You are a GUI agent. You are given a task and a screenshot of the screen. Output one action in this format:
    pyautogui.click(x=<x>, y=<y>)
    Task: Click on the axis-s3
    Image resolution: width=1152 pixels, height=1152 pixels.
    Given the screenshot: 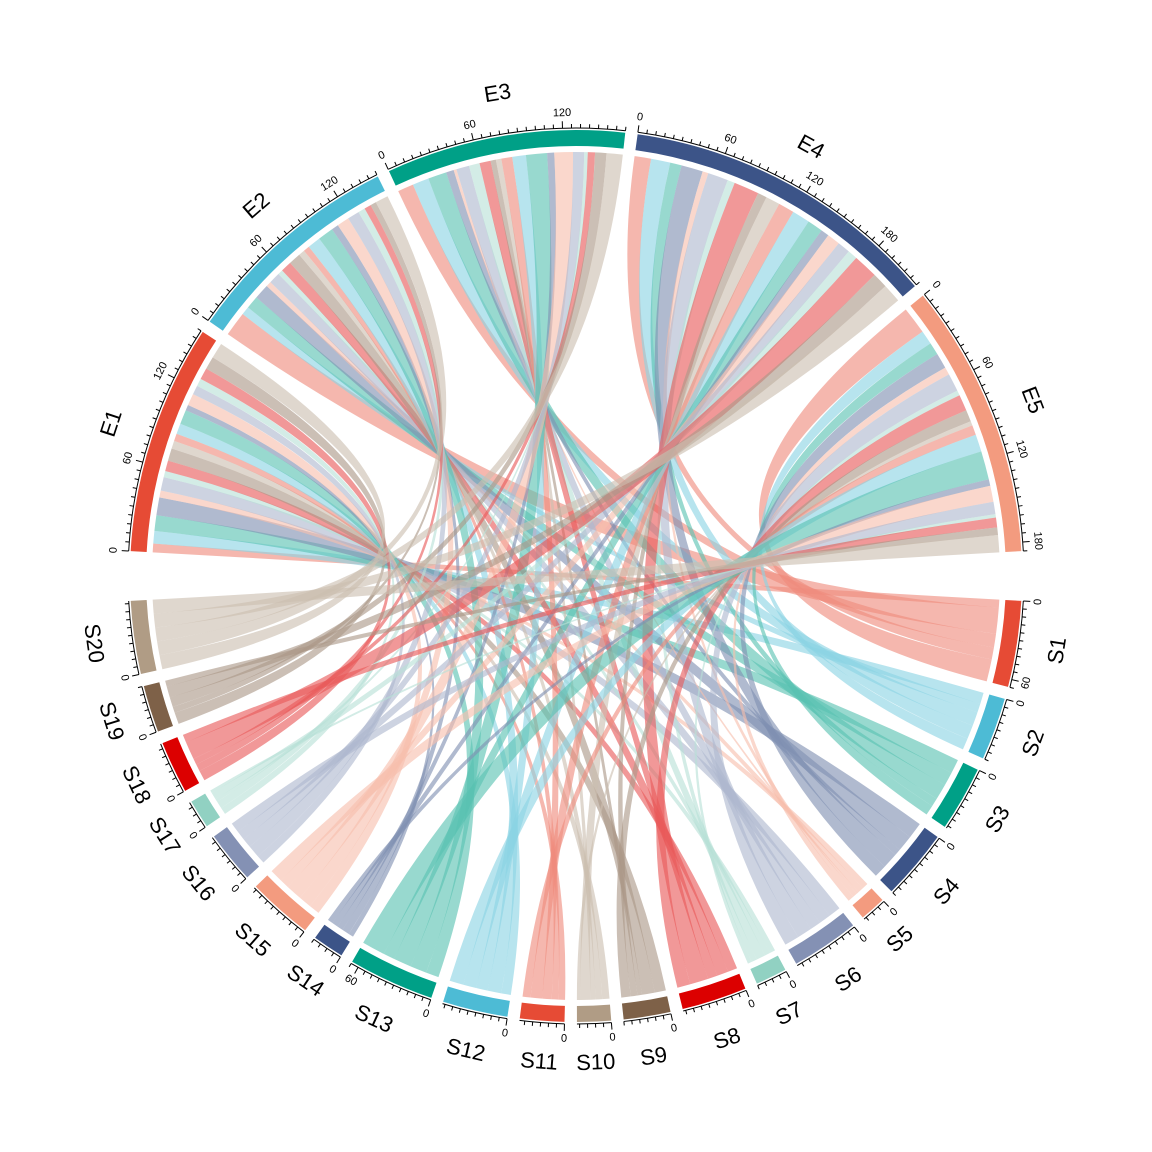 What is the action you would take?
    pyautogui.click(x=963, y=799)
    